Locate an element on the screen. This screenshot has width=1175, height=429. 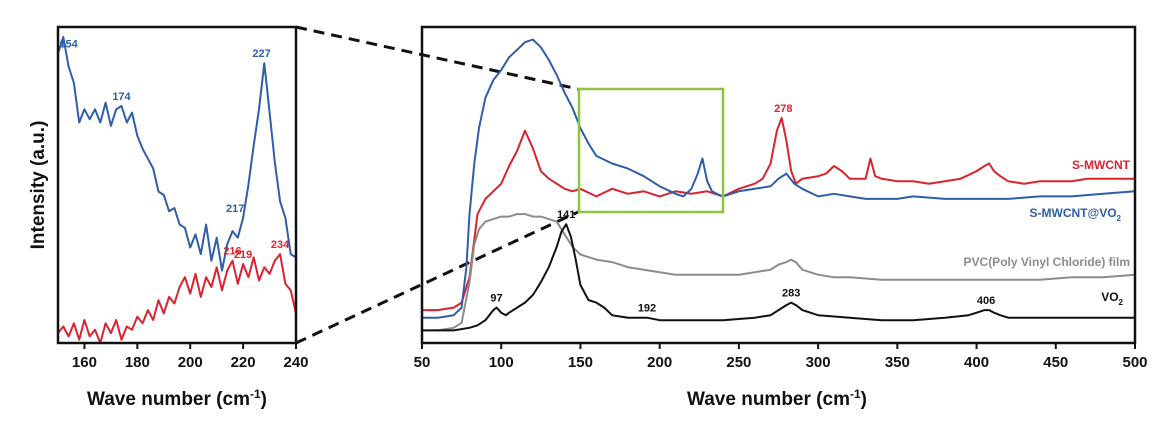
y-axis-label: Intensity (a.u.) is located at coordinates (38, 185).